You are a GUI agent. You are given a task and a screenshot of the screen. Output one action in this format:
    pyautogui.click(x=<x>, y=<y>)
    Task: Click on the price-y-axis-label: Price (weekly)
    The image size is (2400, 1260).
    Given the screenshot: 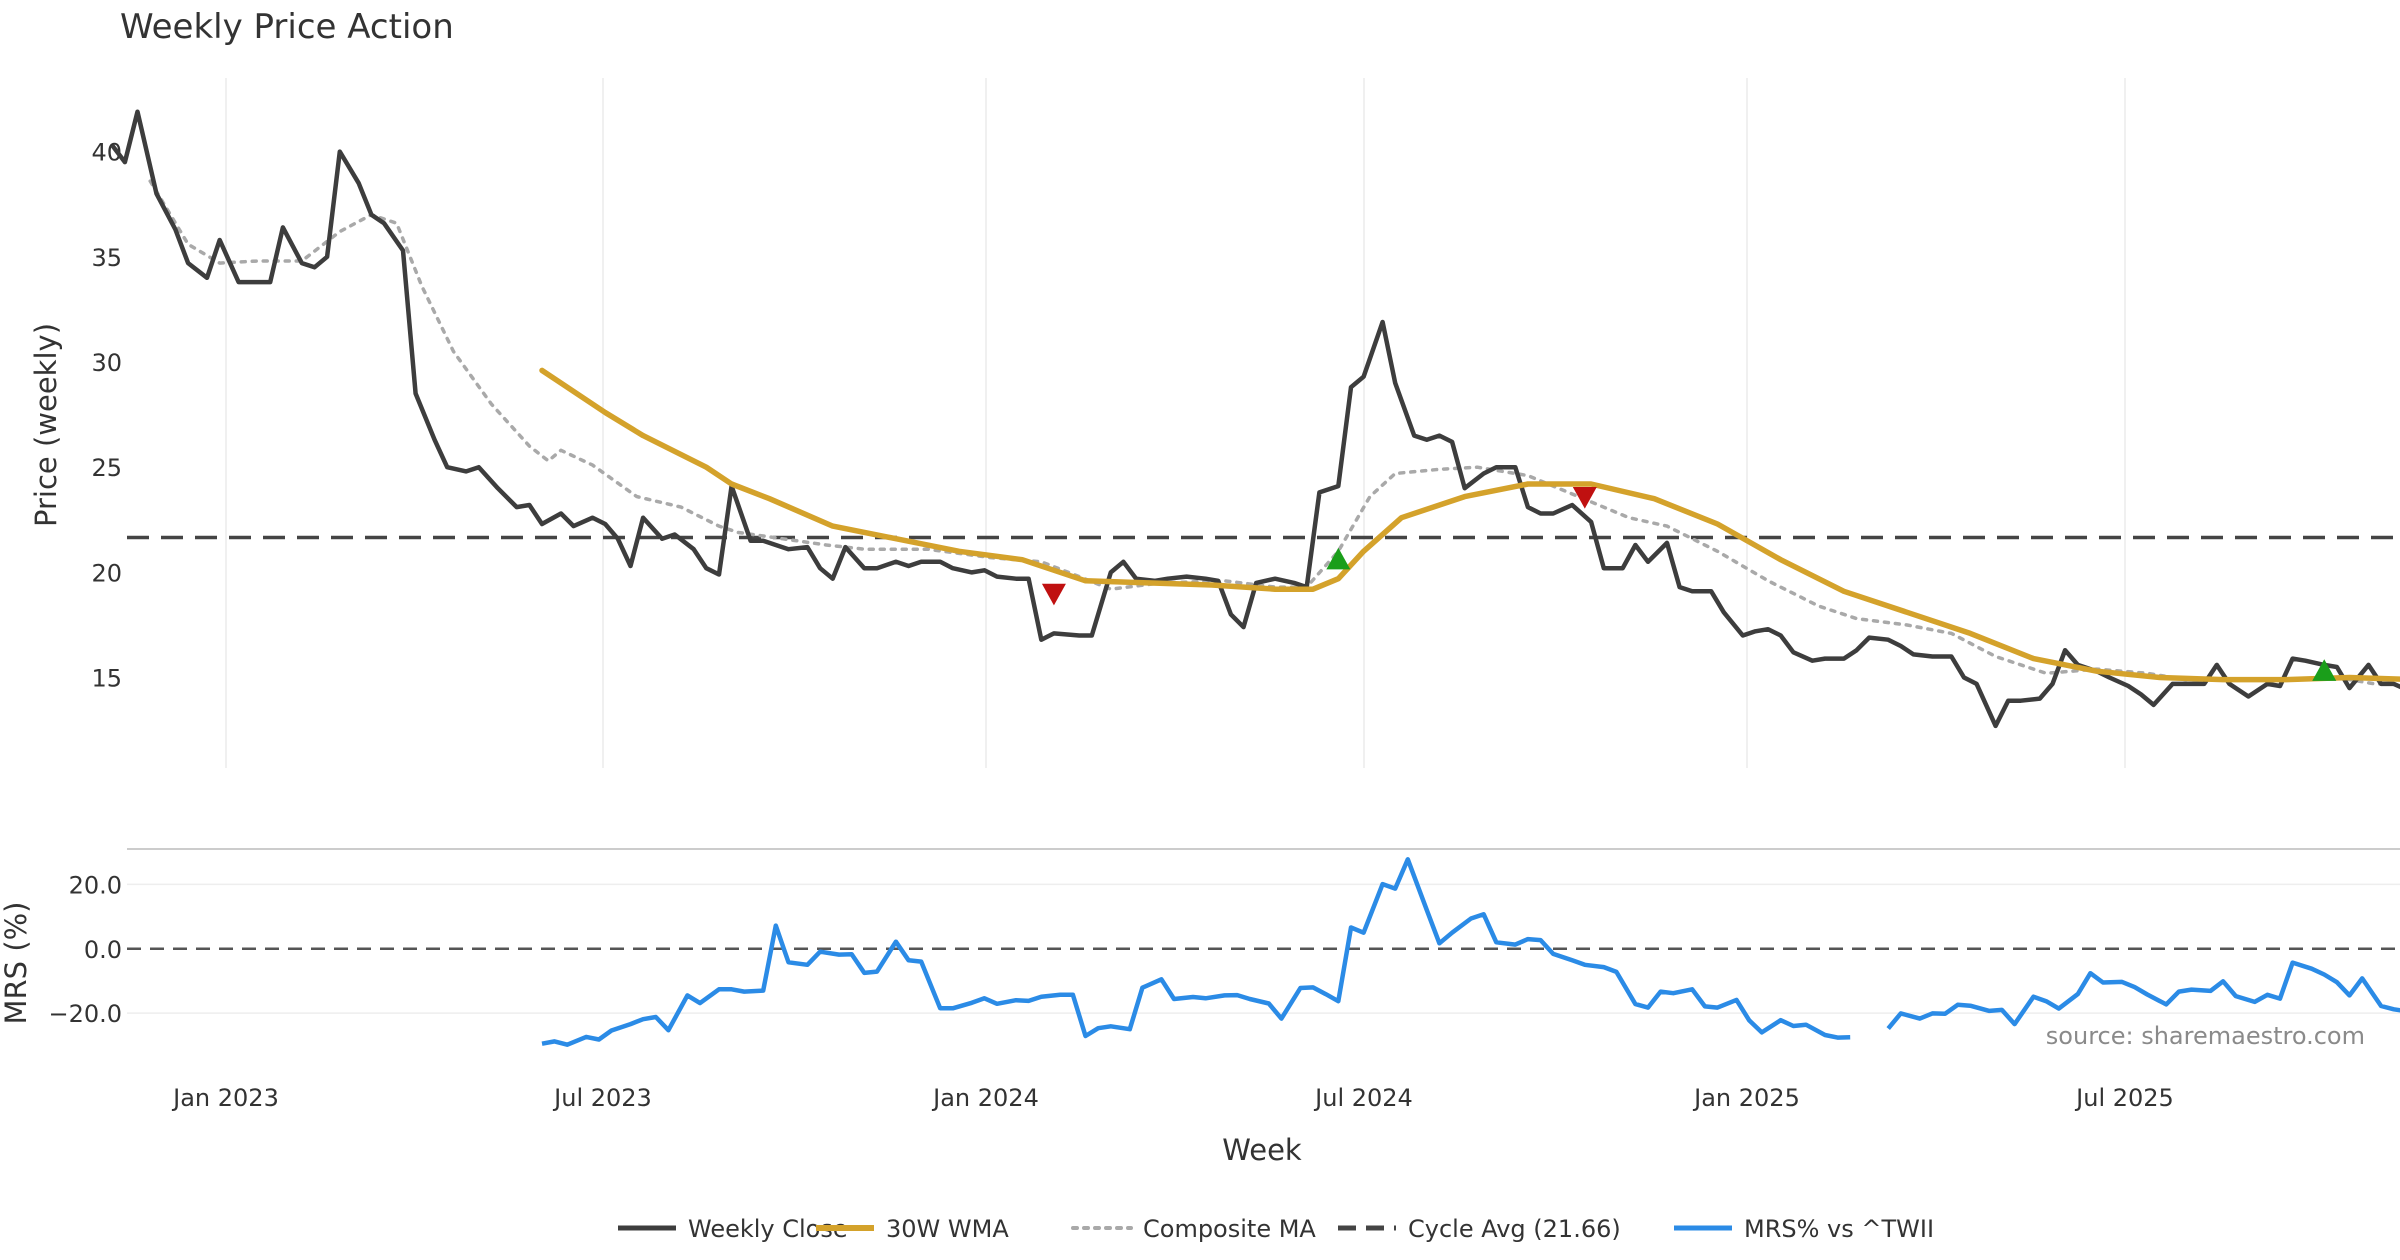 What is the action you would take?
    pyautogui.click(x=46, y=425)
    